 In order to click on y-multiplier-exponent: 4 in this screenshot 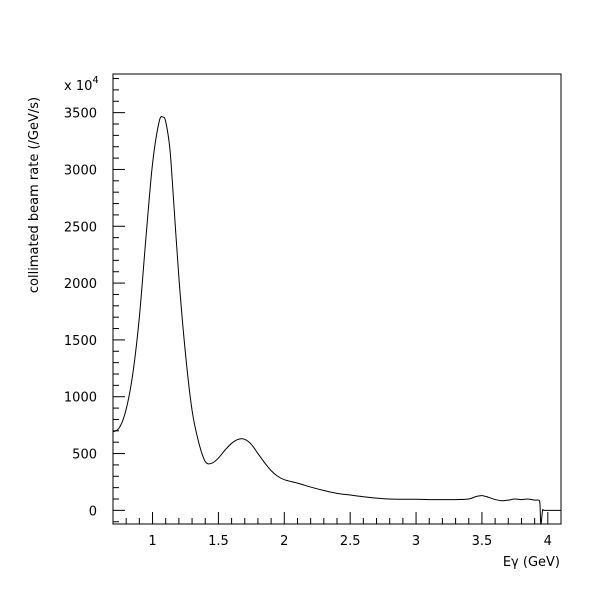, I will do `click(95, 80)`.